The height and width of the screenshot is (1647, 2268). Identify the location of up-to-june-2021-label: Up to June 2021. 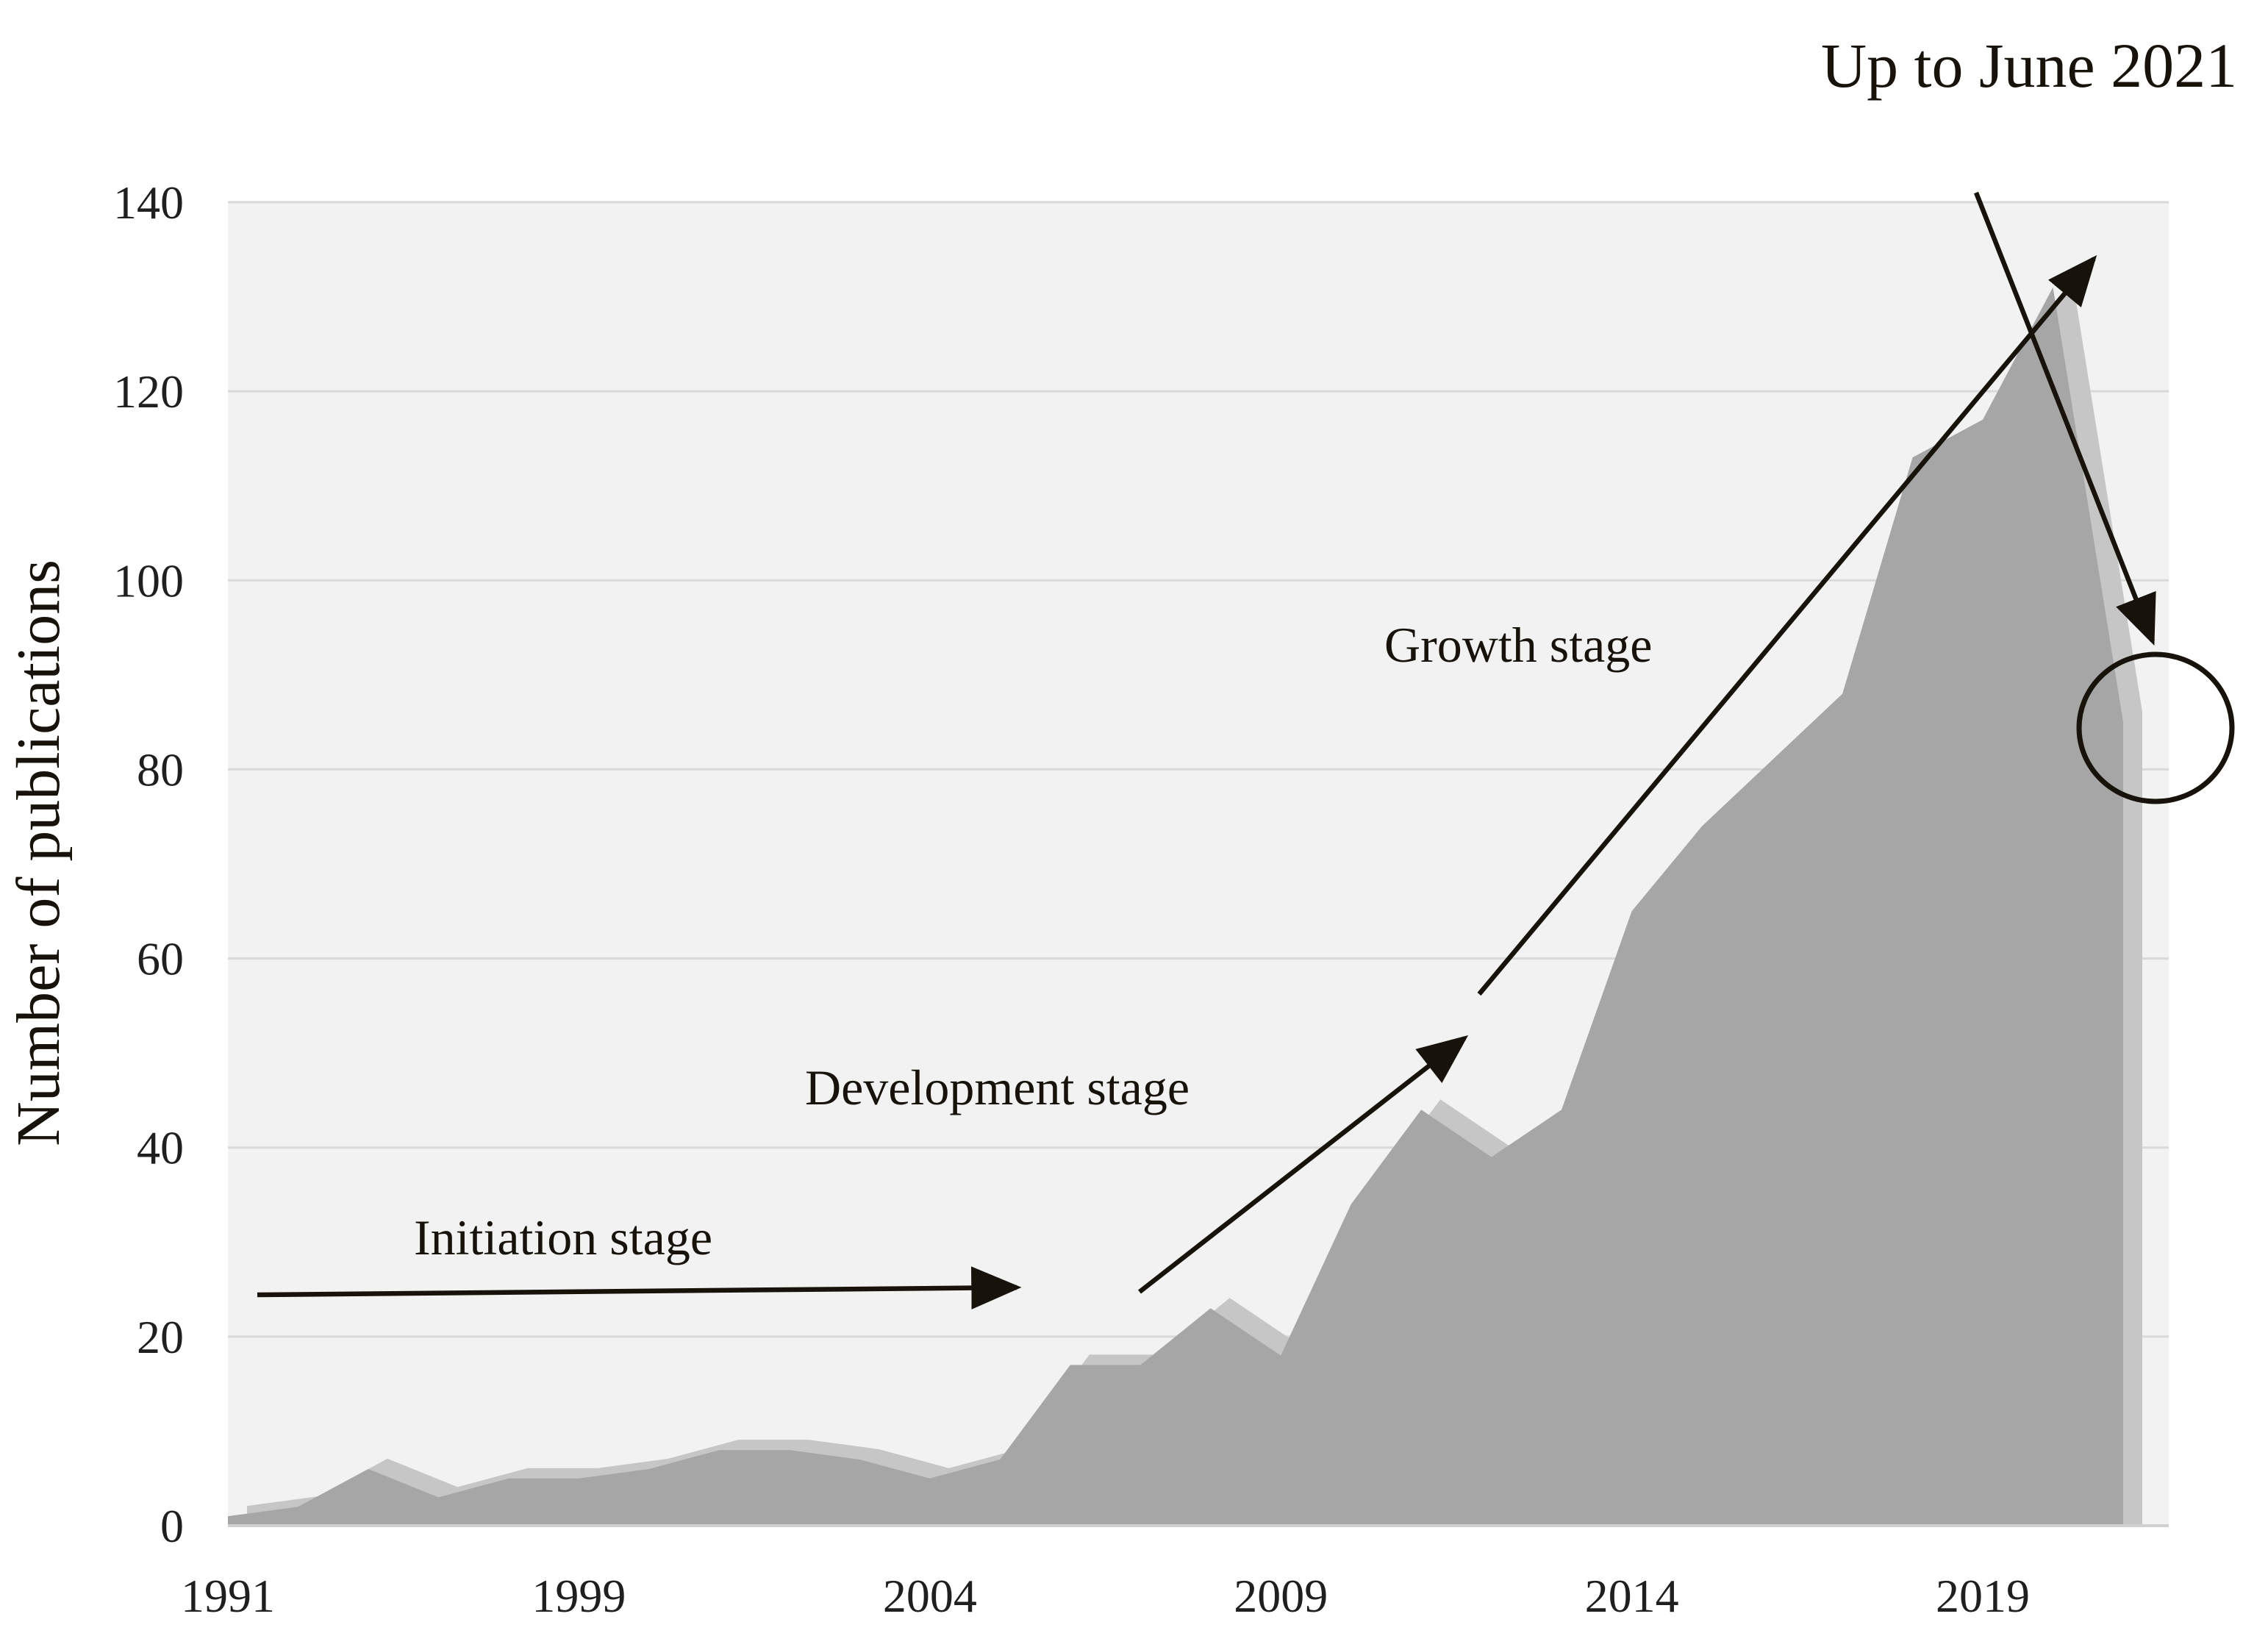
(2029, 65).